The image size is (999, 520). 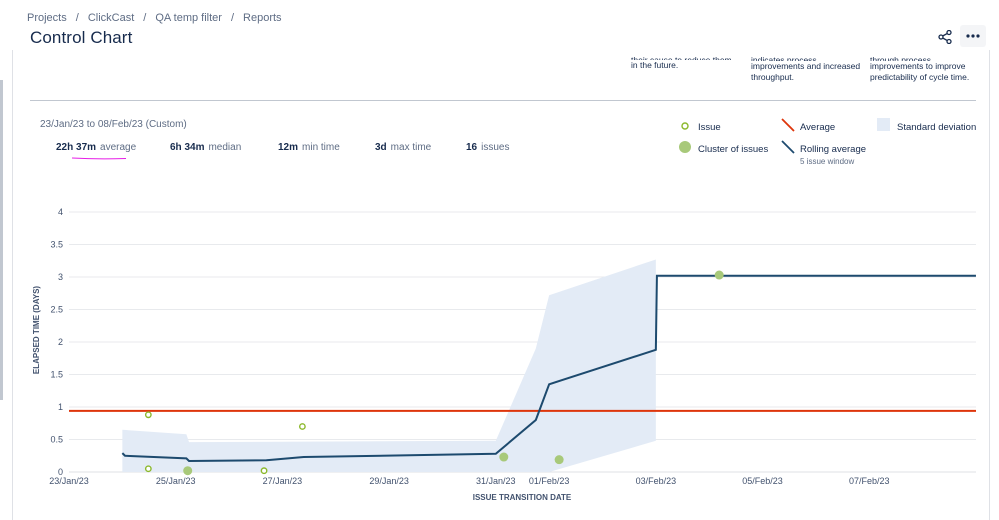 What do you see at coordinates (762, 481) in the screenshot?
I see `x-tick-label: 05/Feb/23` at bounding box center [762, 481].